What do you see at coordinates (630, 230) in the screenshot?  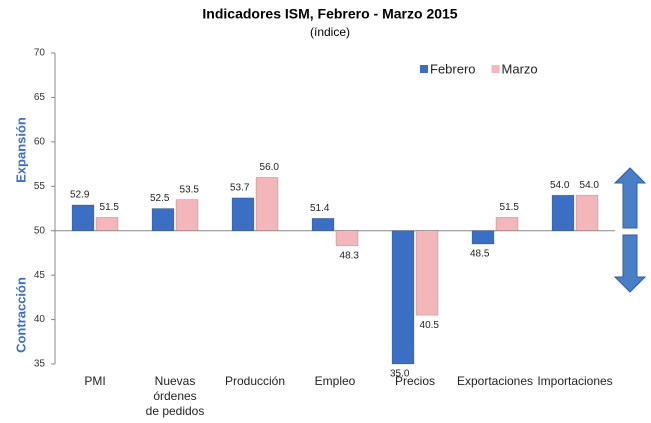 I see `arrow-icon` at bounding box center [630, 230].